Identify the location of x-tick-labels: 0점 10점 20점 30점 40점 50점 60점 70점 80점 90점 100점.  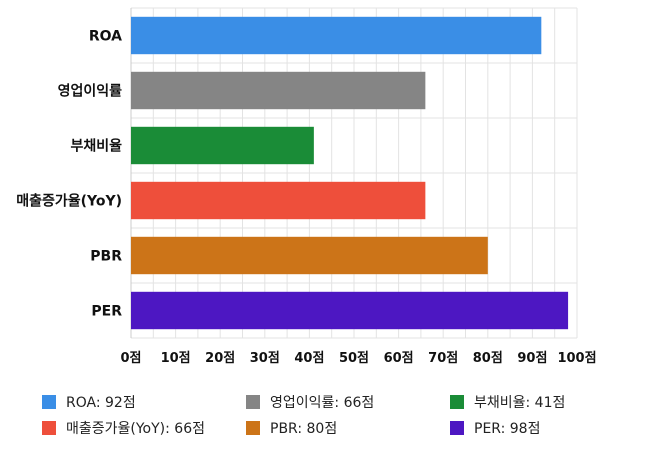
(358, 358).